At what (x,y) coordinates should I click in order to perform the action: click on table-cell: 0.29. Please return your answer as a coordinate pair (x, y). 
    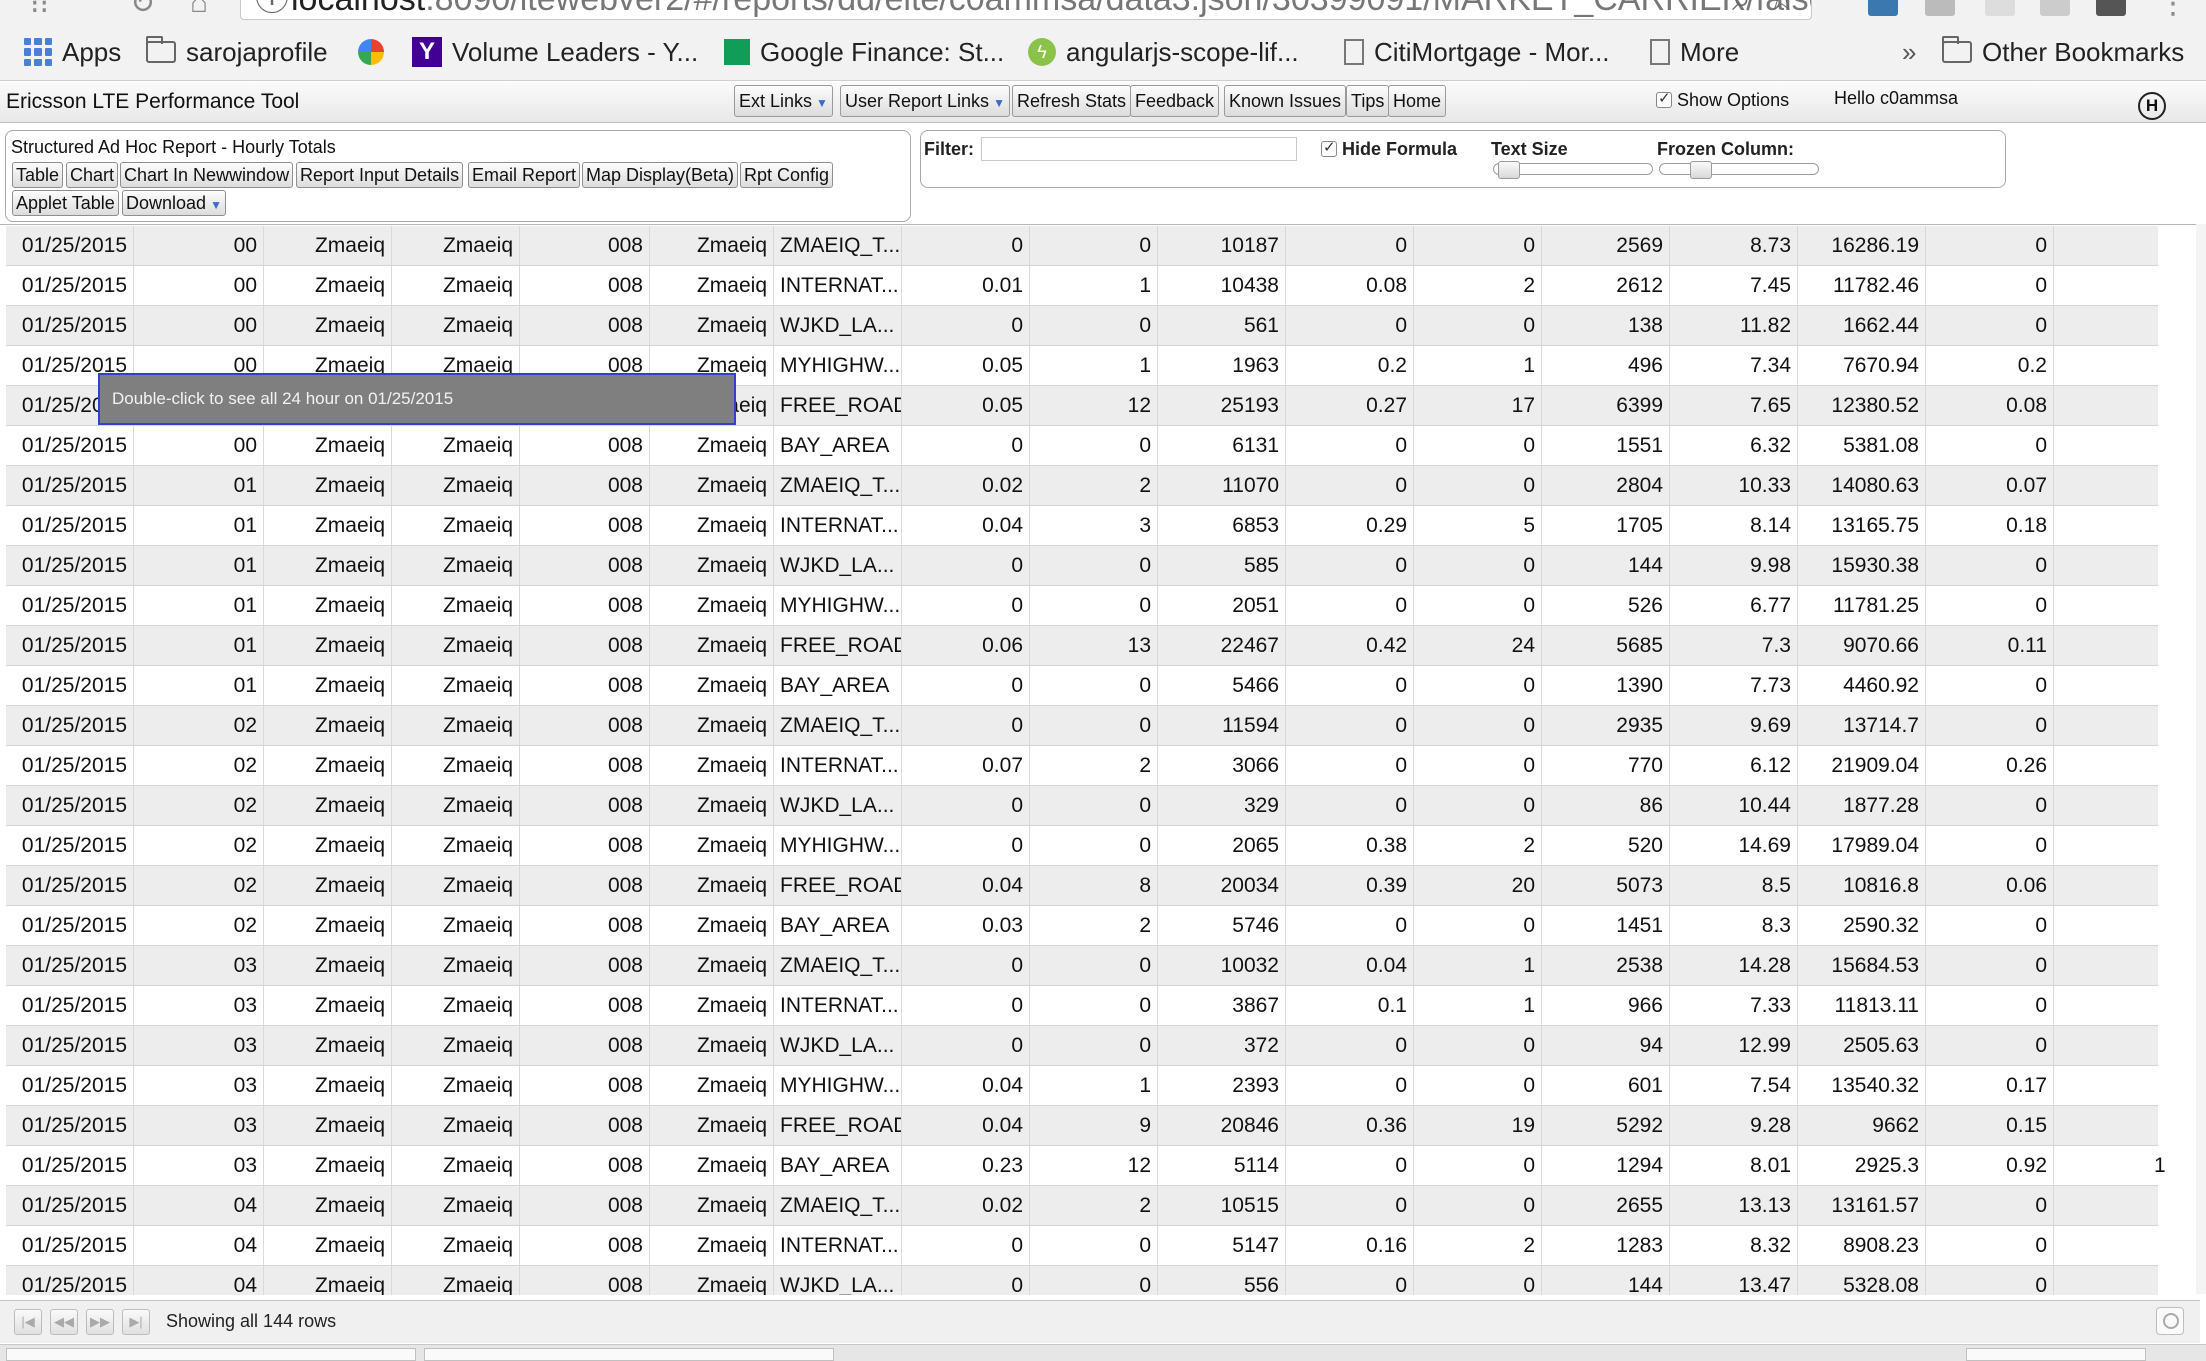
    Looking at the image, I should click on (1350, 525).